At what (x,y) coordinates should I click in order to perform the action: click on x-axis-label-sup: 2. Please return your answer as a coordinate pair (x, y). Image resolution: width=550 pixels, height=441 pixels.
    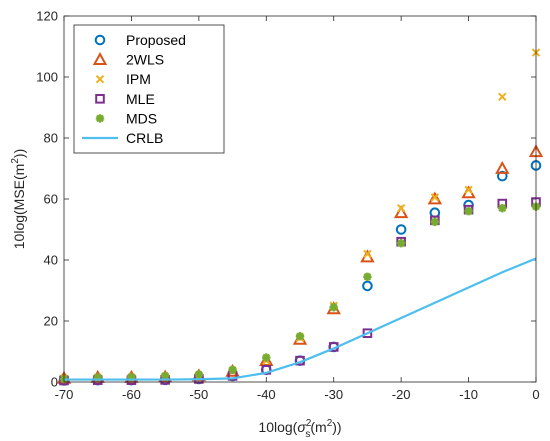
    Looking at the image, I should click on (309, 423).